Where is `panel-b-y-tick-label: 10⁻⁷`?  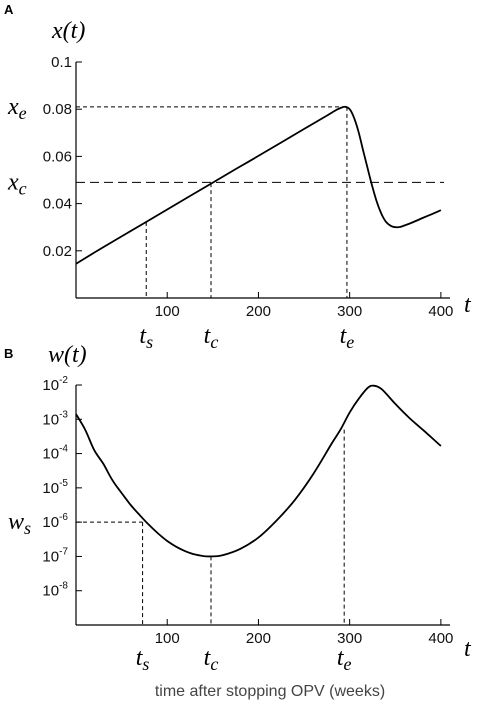 panel-b-y-tick-label: 10⁻⁷ is located at coordinates (55, 555).